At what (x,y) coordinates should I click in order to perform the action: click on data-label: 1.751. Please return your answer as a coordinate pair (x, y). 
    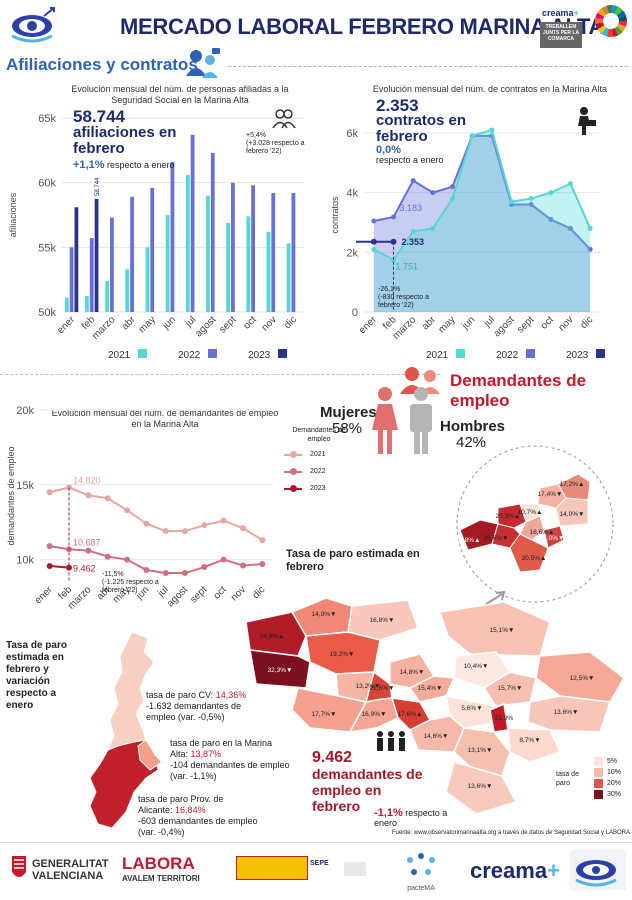
    Looking at the image, I should click on (407, 267).